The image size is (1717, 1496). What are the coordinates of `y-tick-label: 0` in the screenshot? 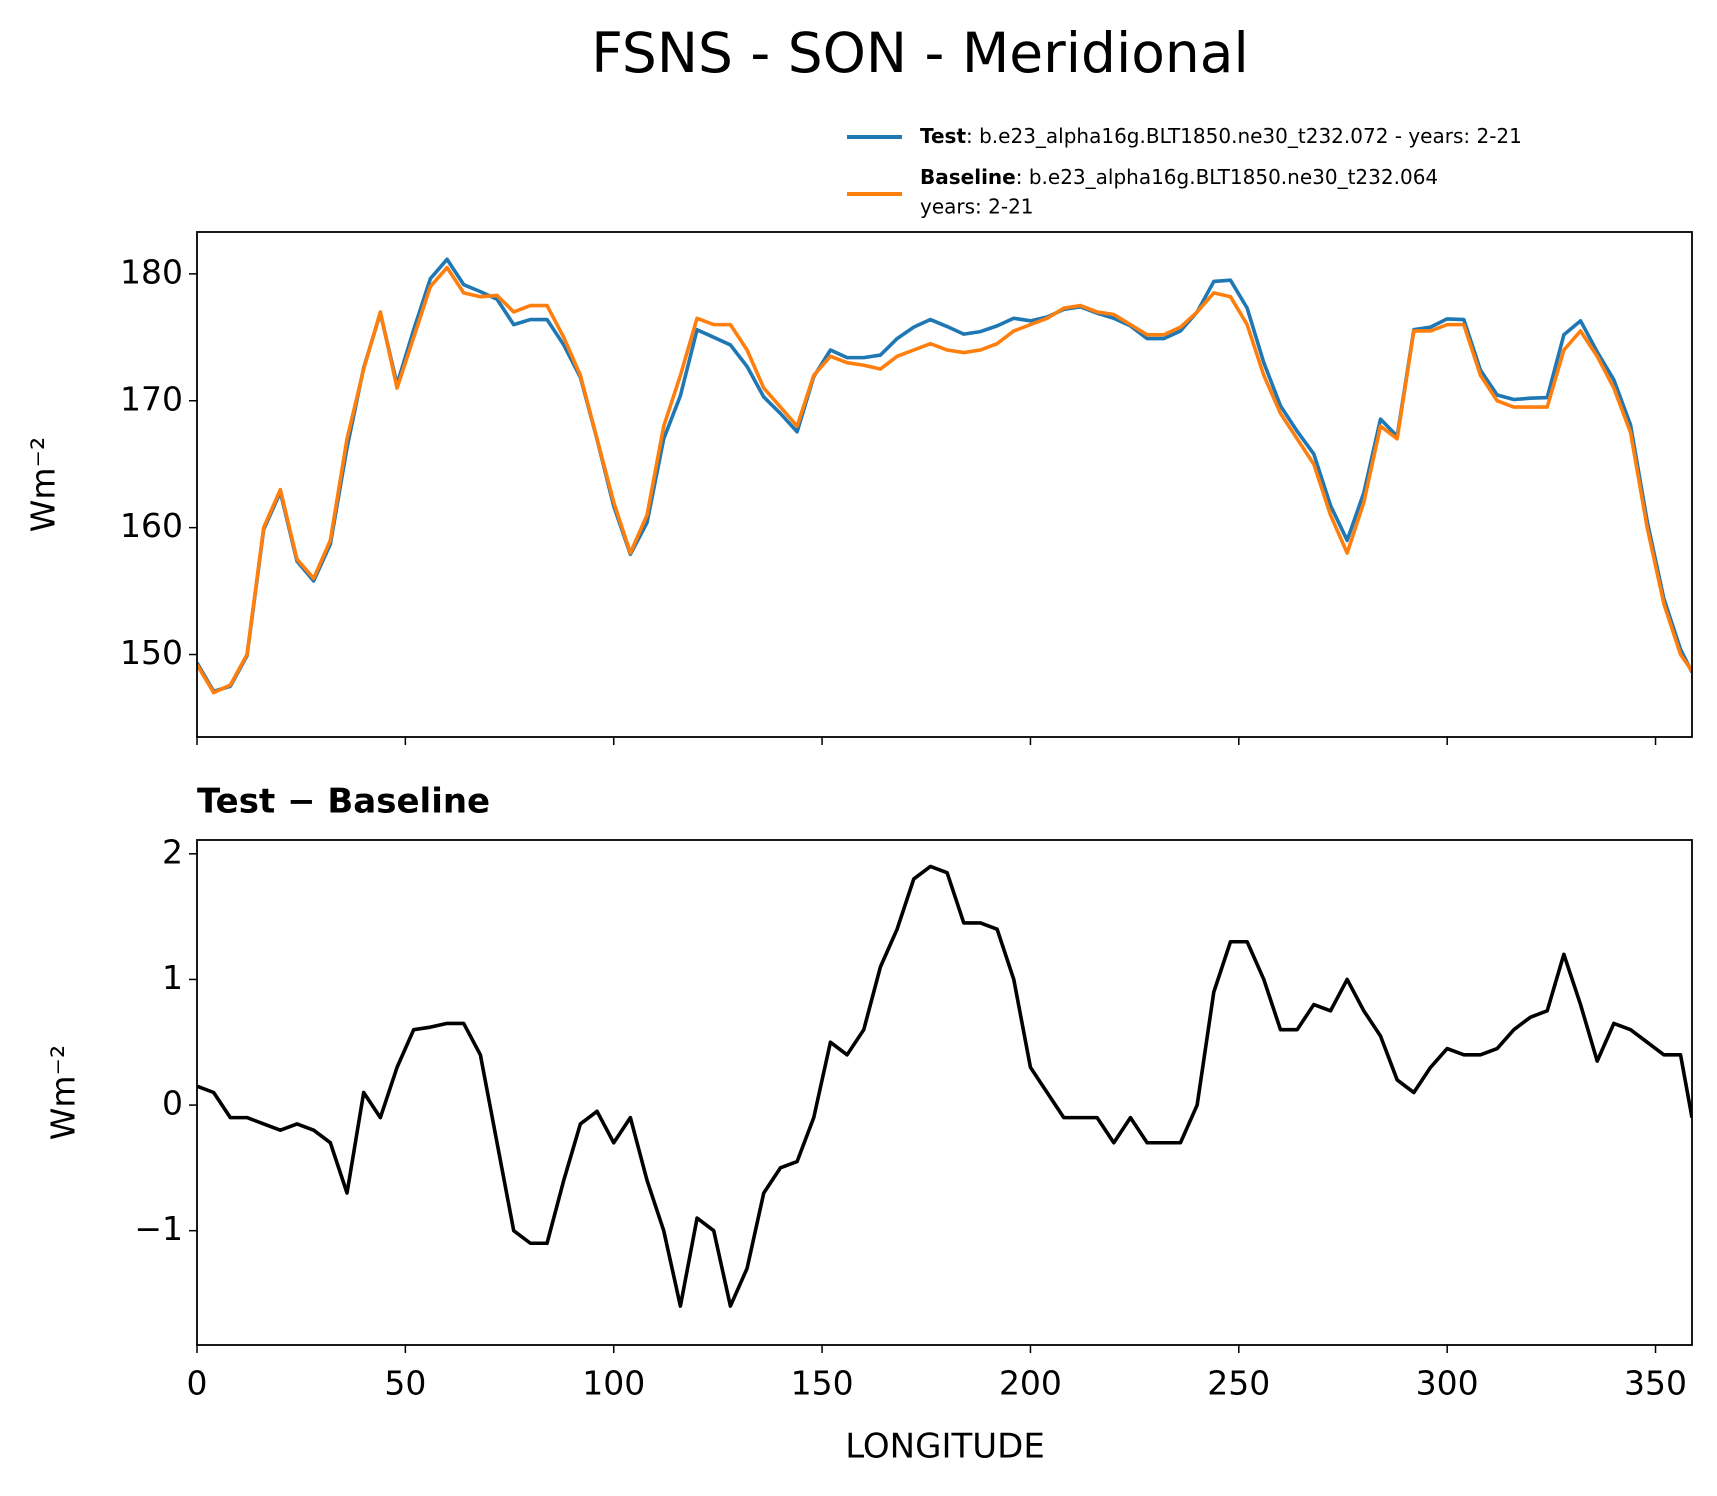 It's located at (172, 1103).